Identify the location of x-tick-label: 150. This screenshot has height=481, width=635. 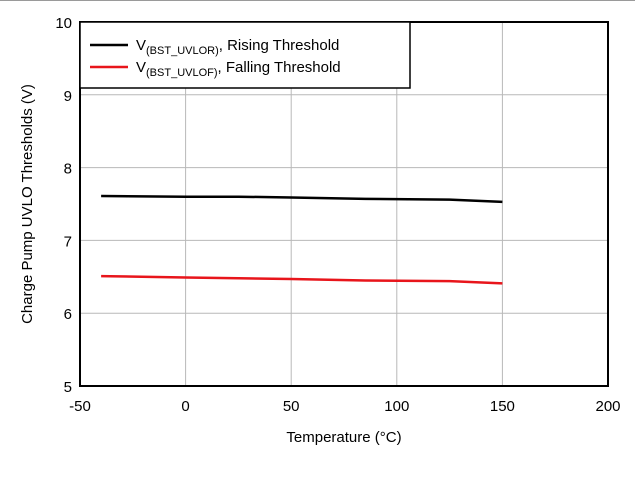
(502, 406).